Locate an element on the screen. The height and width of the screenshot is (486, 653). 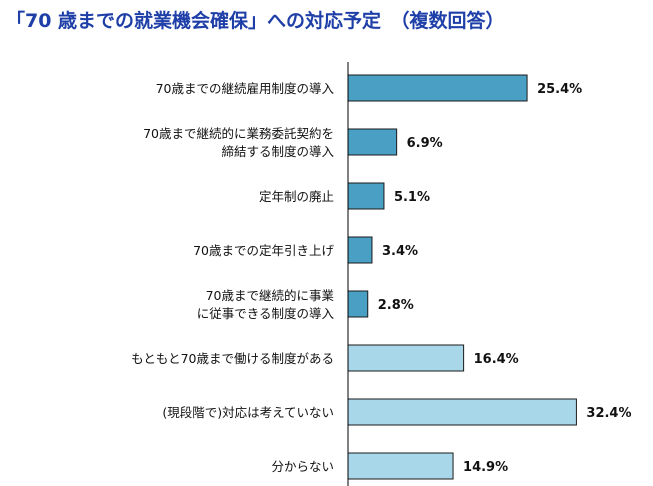
category-label-4: 70歳までの定年引き上げ is located at coordinates (263, 250).